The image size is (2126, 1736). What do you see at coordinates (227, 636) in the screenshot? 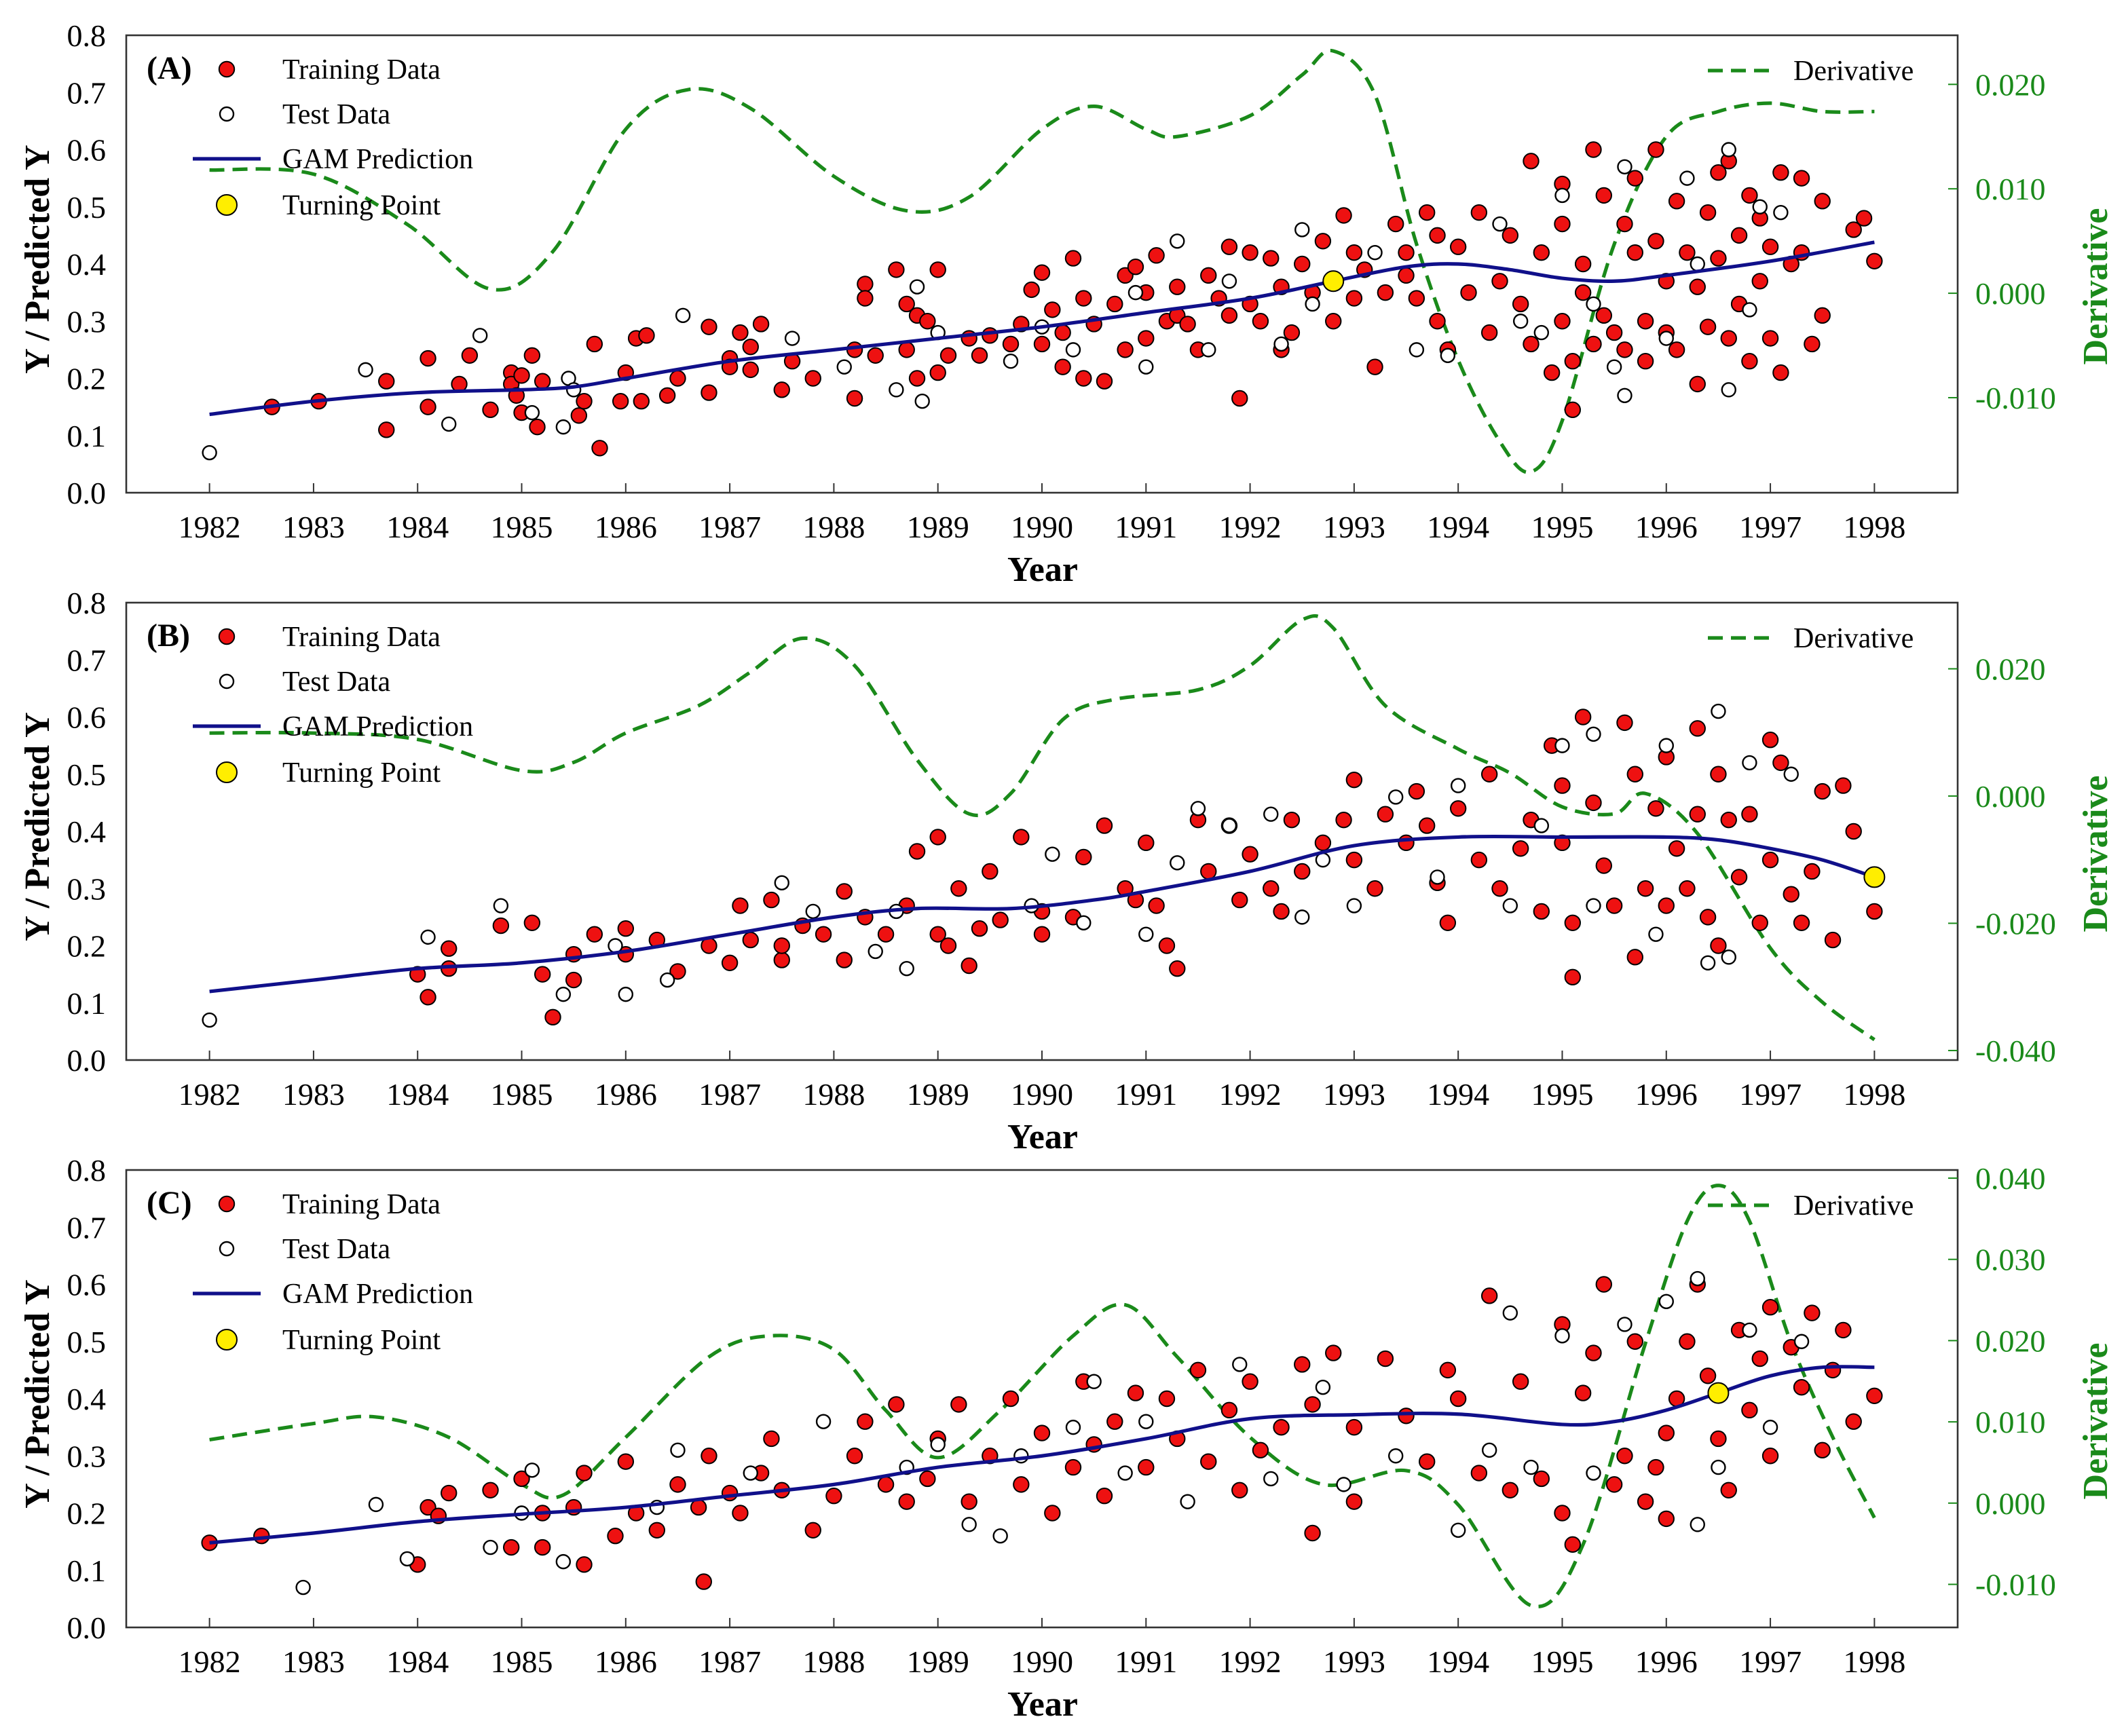
I see `legend-training-marker` at bounding box center [227, 636].